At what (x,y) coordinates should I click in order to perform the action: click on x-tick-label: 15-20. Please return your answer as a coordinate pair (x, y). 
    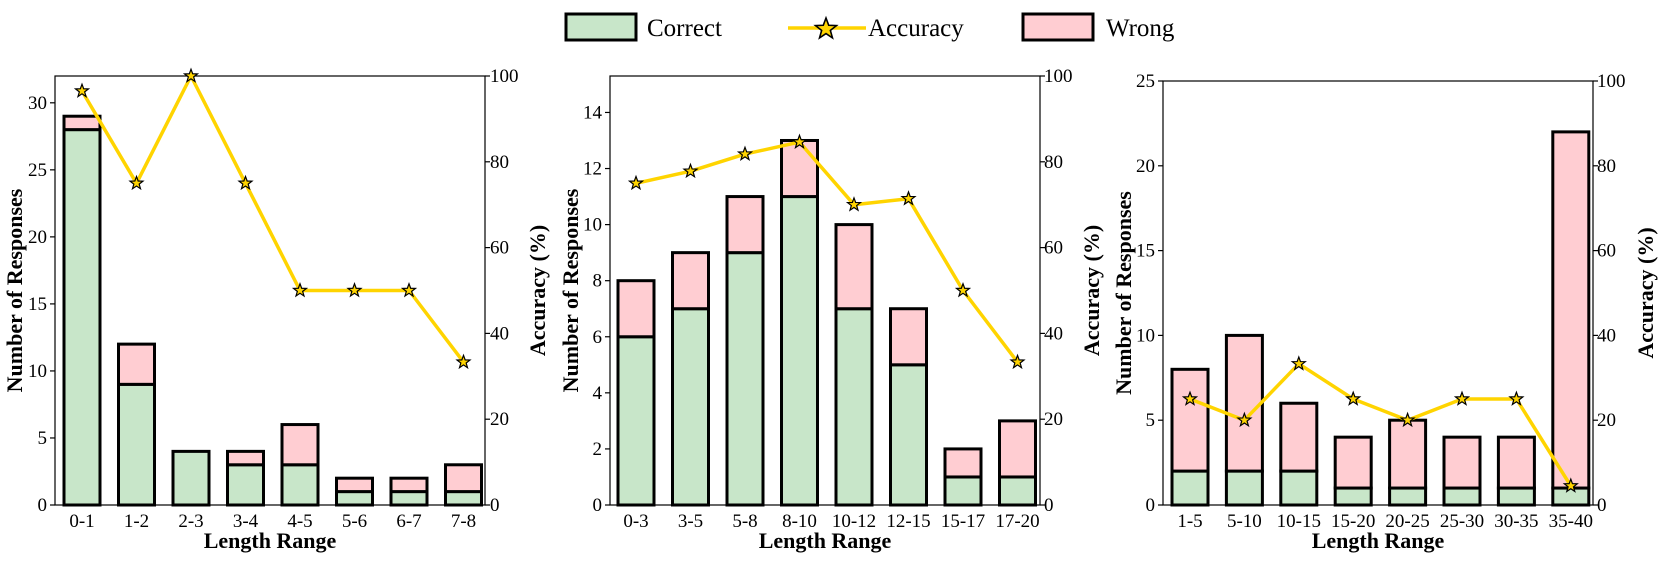
    Looking at the image, I should click on (1353, 521).